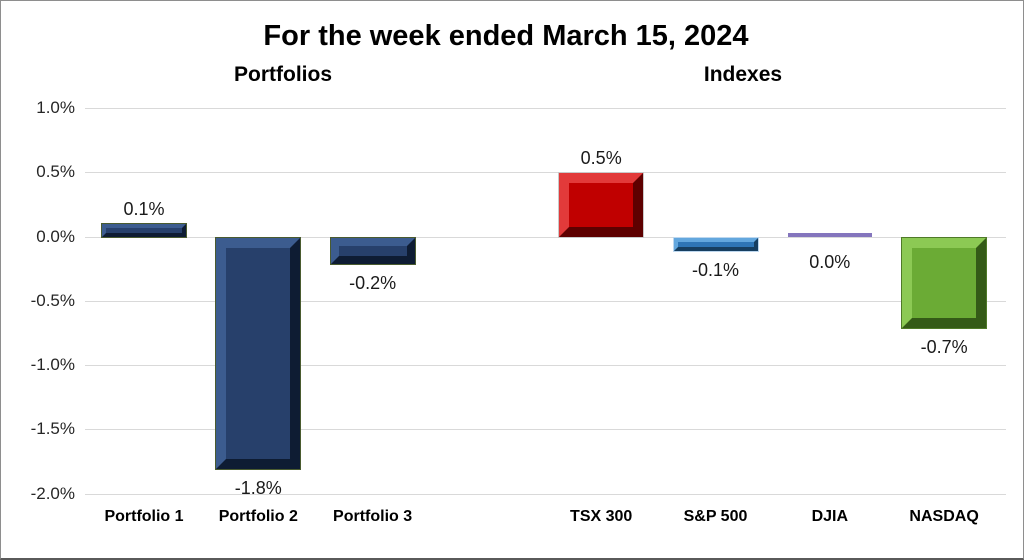  Describe the element at coordinates (373, 516) in the screenshot. I see `x-axis-category-label: Portfolio 3` at that location.